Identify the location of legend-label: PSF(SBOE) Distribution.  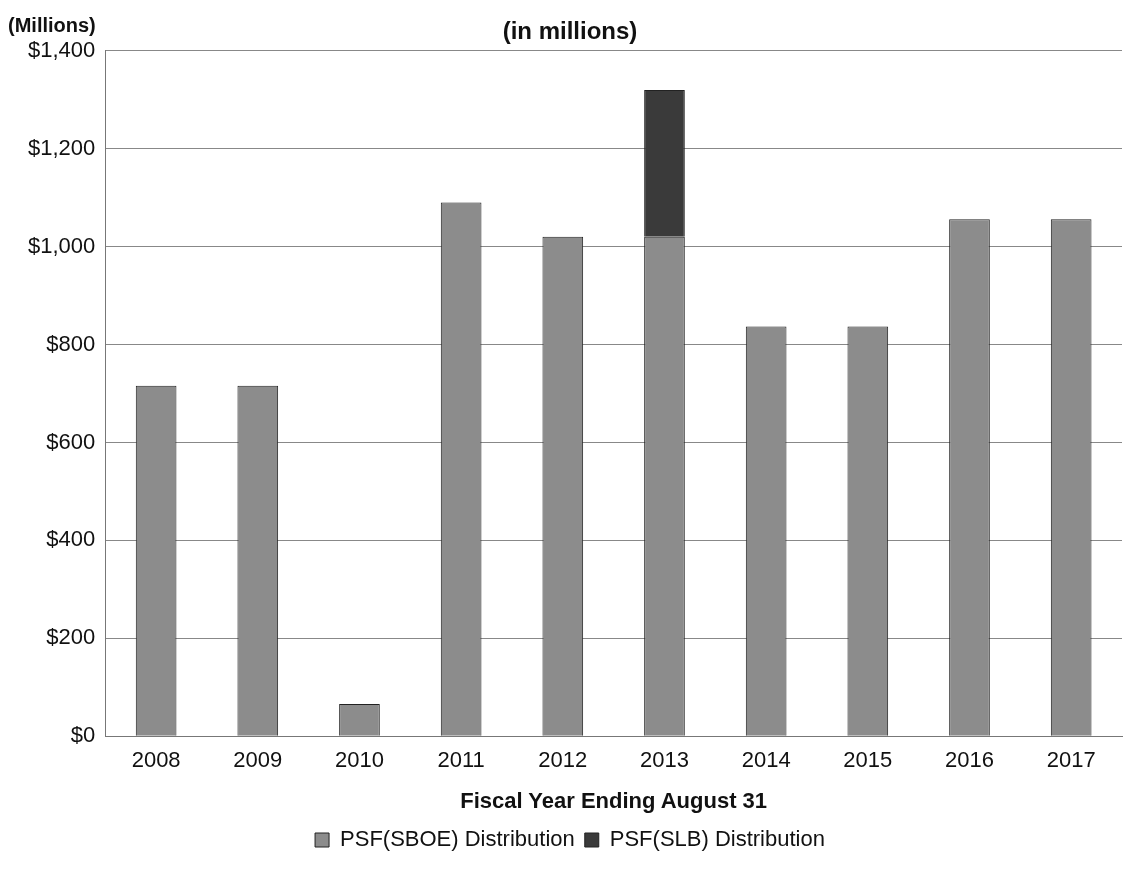
(457, 839).